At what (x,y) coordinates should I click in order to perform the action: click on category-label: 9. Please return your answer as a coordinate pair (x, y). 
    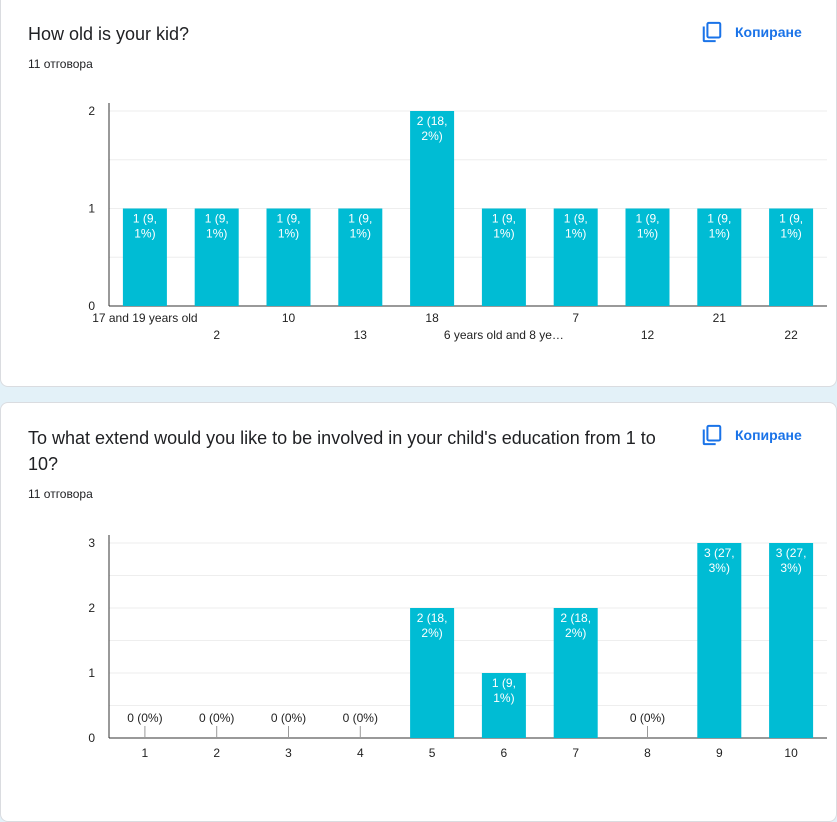
    Looking at the image, I should click on (719, 753).